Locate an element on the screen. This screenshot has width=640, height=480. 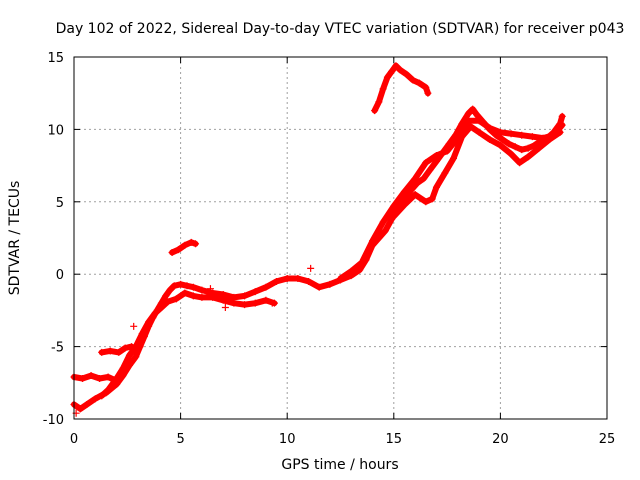
series-upper-band is located at coordinates (451, 200).